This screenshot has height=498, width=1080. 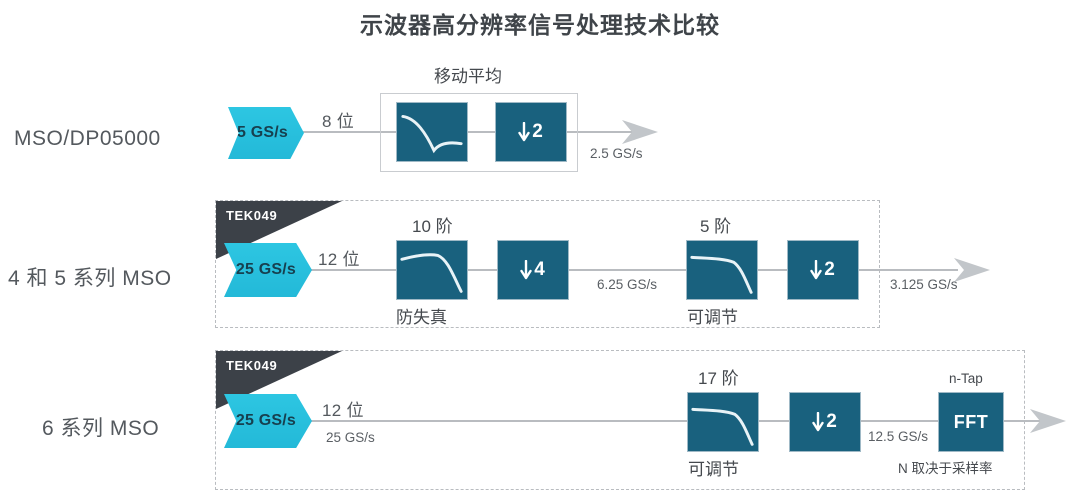 What do you see at coordinates (716, 226) in the screenshot?
I see `filter-order-label-row2-3: 5 阶` at bounding box center [716, 226].